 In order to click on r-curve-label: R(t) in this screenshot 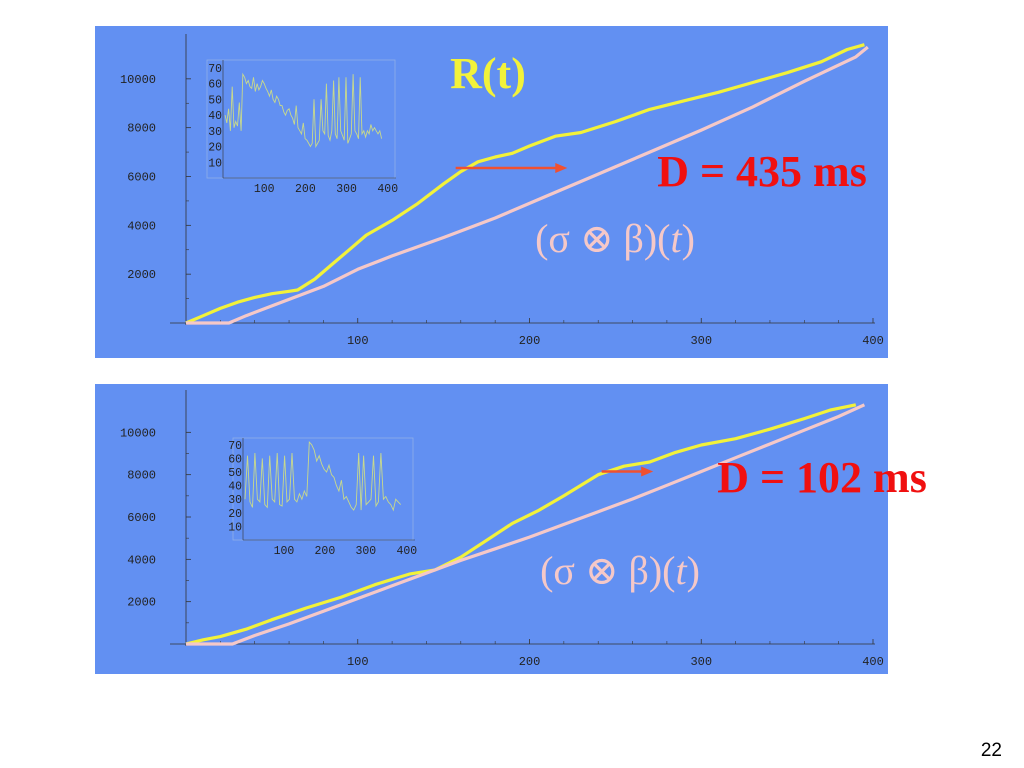, I will do `click(488, 73)`.